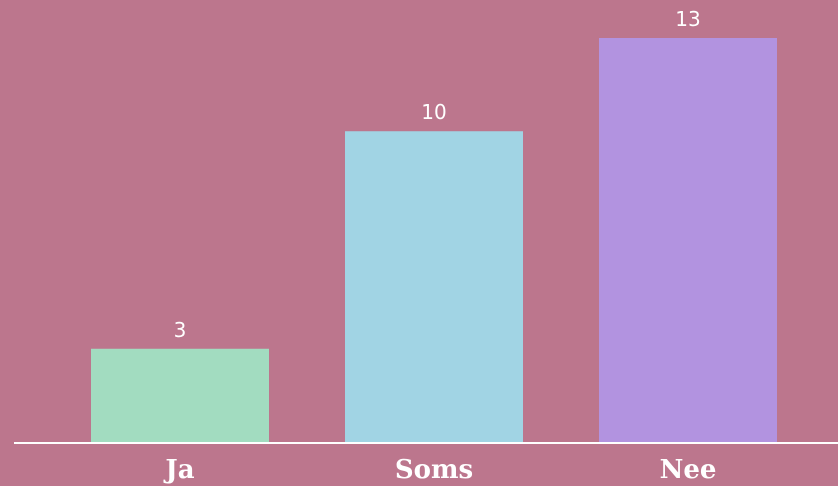 This screenshot has height=486, width=838. Describe the element at coordinates (180, 330) in the screenshot. I see `value-label-ja: 3` at that location.